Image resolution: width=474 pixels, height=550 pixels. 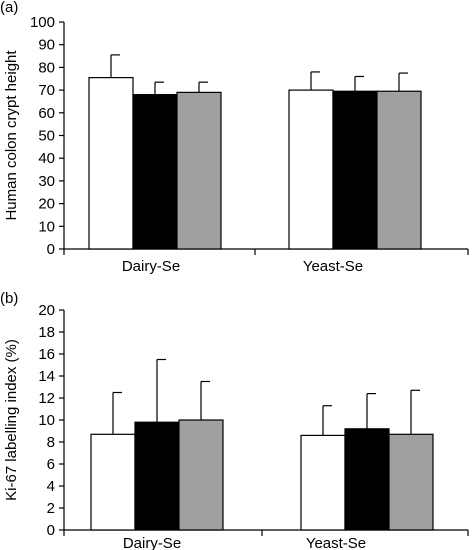 I want to click on y-tick-label: 4, so click(x=51, y=486).